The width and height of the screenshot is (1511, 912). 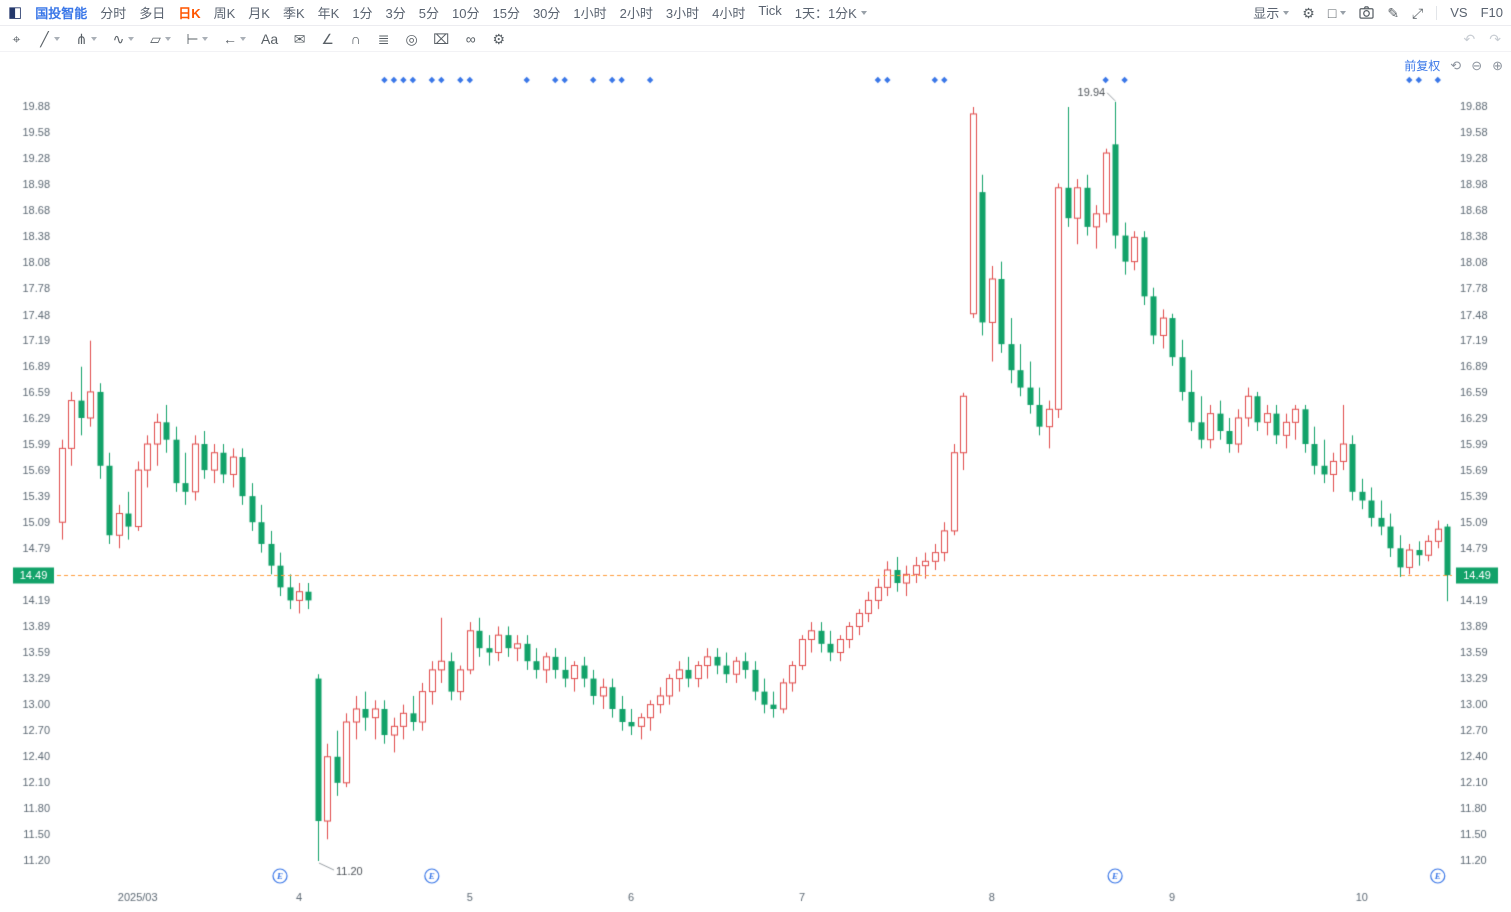 I want to click on chart-controls: 前复权 ⟲ ⊖ ⊕, so click(x=1453, y=65).